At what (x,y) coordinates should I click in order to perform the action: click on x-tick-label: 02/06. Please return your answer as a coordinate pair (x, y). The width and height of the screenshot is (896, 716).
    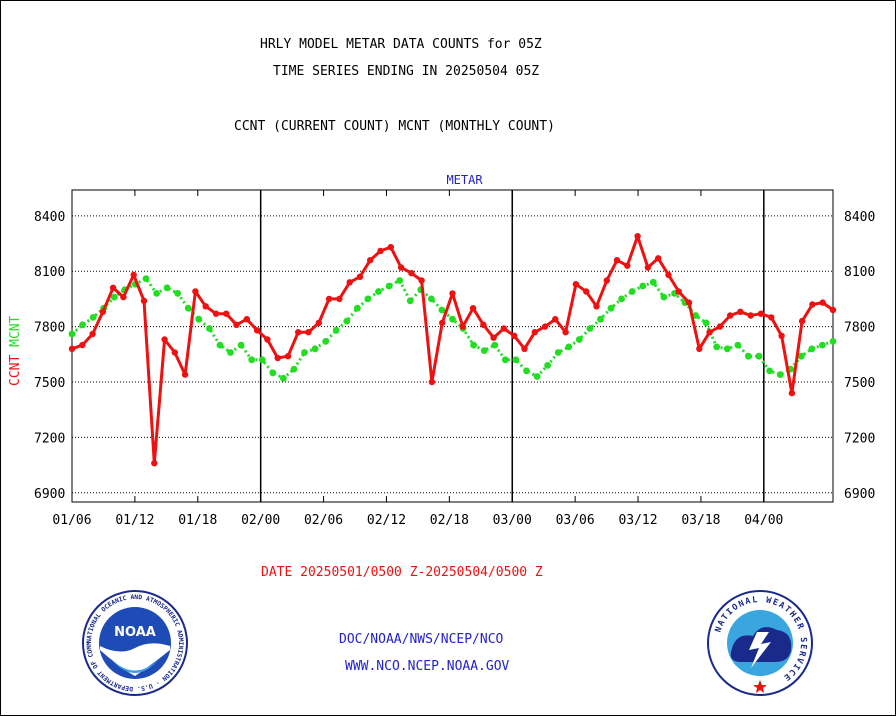
    Looking at the image, I should click on (323, 520).